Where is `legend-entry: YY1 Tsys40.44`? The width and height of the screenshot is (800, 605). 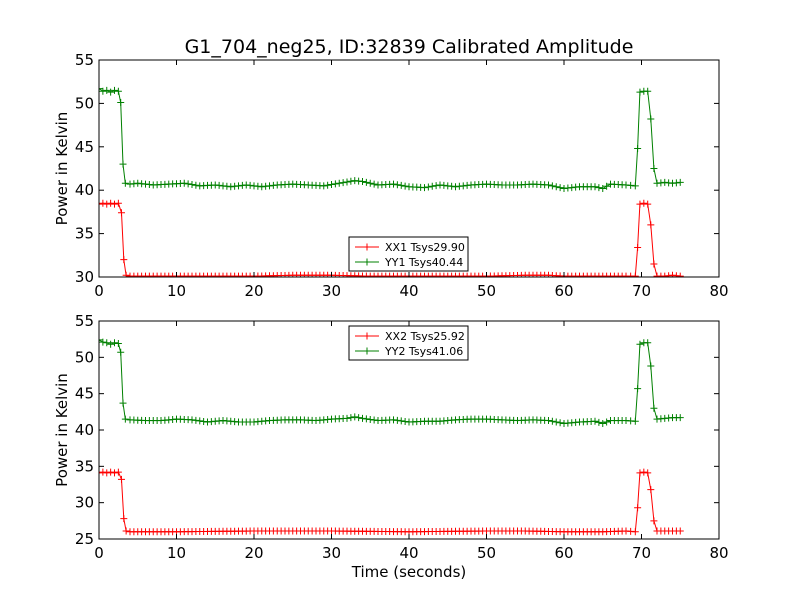
legend-entry: YY1 Tsys40.44 is located at coordinates (423, 262).